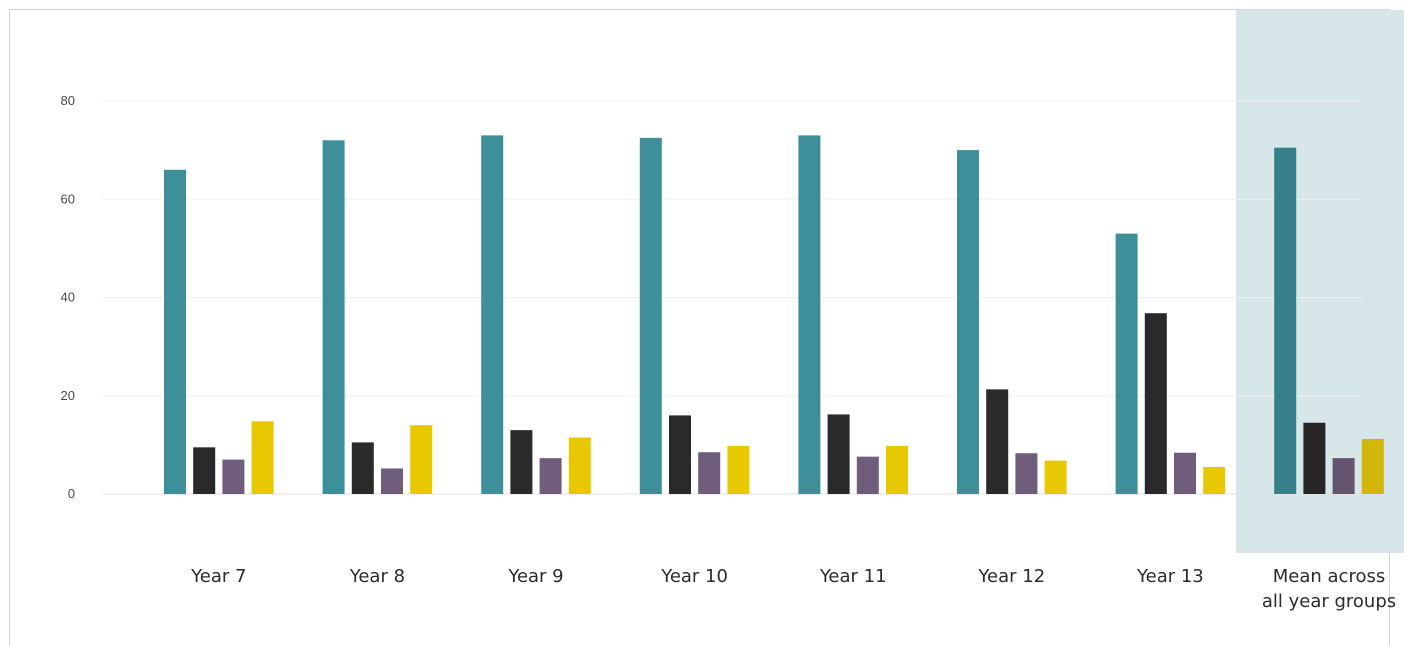  What do you see at coordinates (68, 198) in the screenshot?
I see `y-tick-label: 60` at bounding box center [68, 198].